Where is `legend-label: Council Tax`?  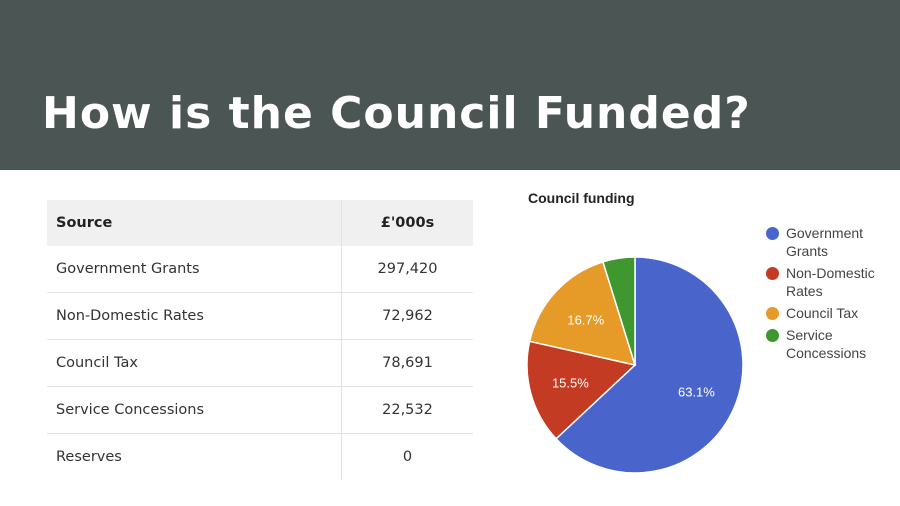
legend-label: Council Tax is located at coordinates (822, 313).